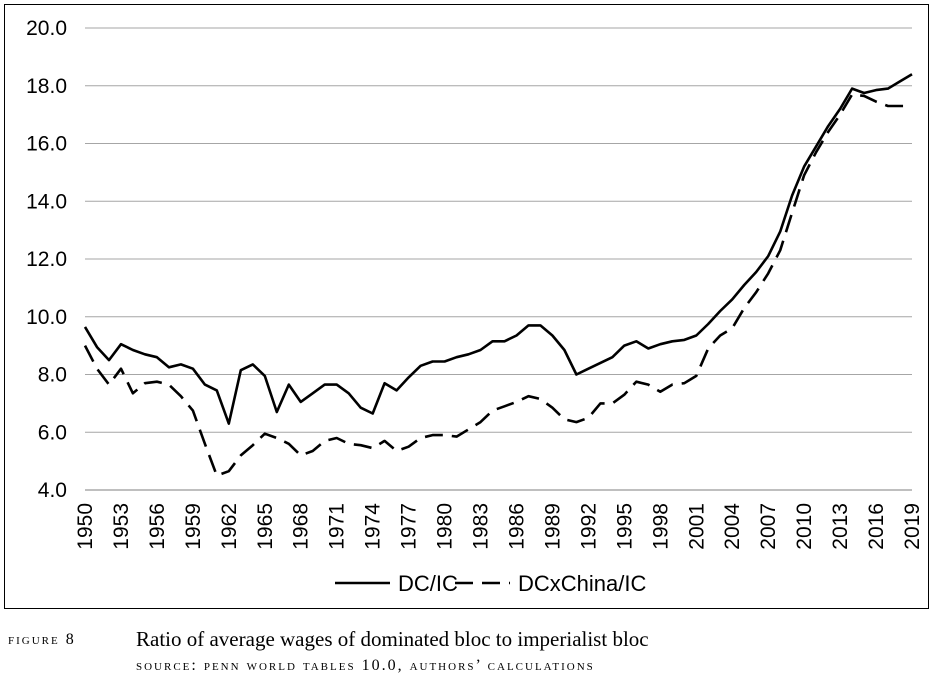 This screenshot has height=690, width=936. Describe the element at coordinates (660, 526) in the screenshot. I see `x-tick-label: 1998` at that location.